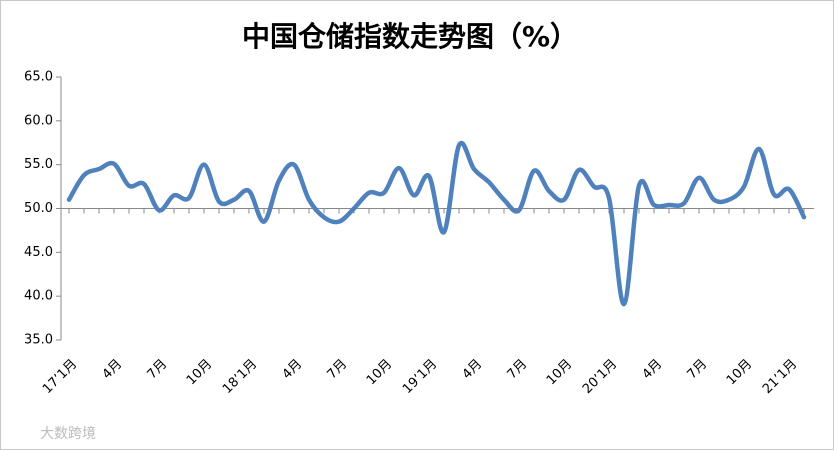  I want to click on y-tick-label: 35.0, so click(38, 340).